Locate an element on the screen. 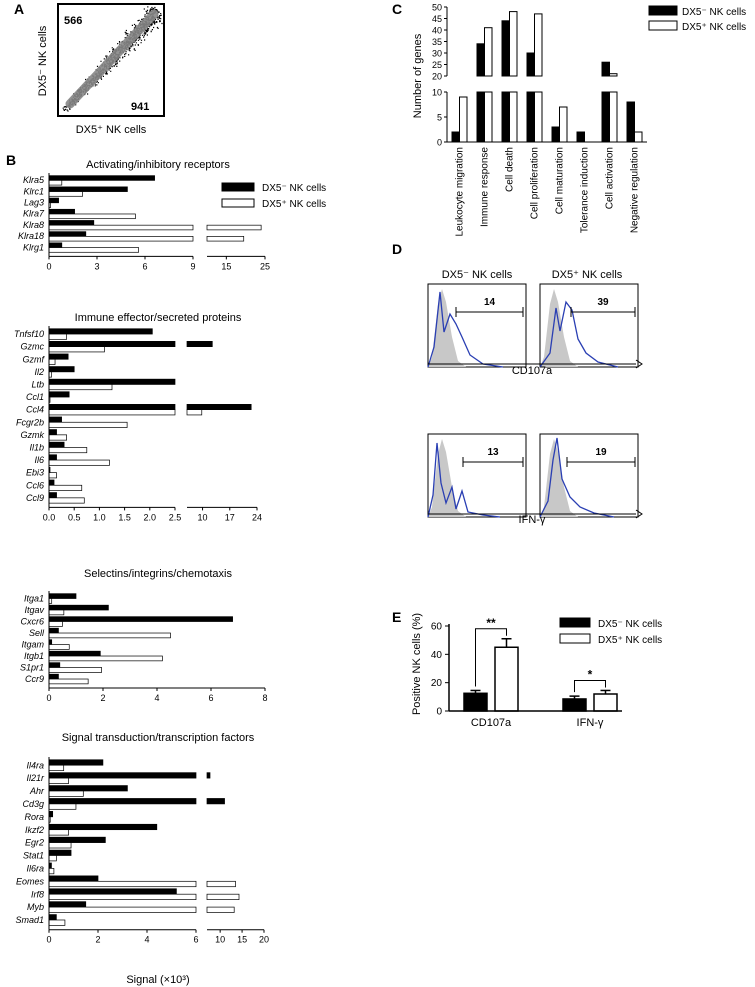 The width and height of the screenshot is (755, 987). gene-label: Cxcr6 is located at coordinates (32, 621).